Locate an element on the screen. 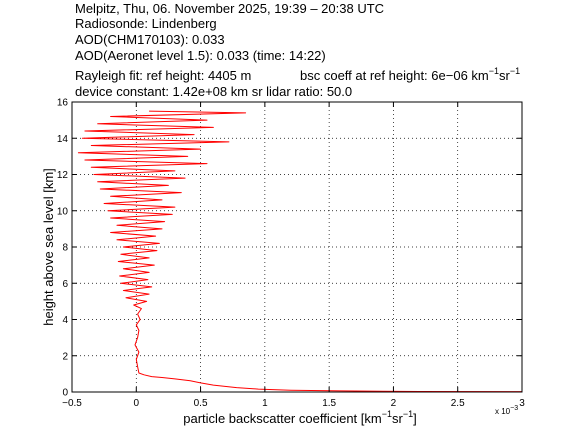 The height and width of the screenshot is (432, 576). x-tick-label: 0.5 is located at coordinates (201, 403).